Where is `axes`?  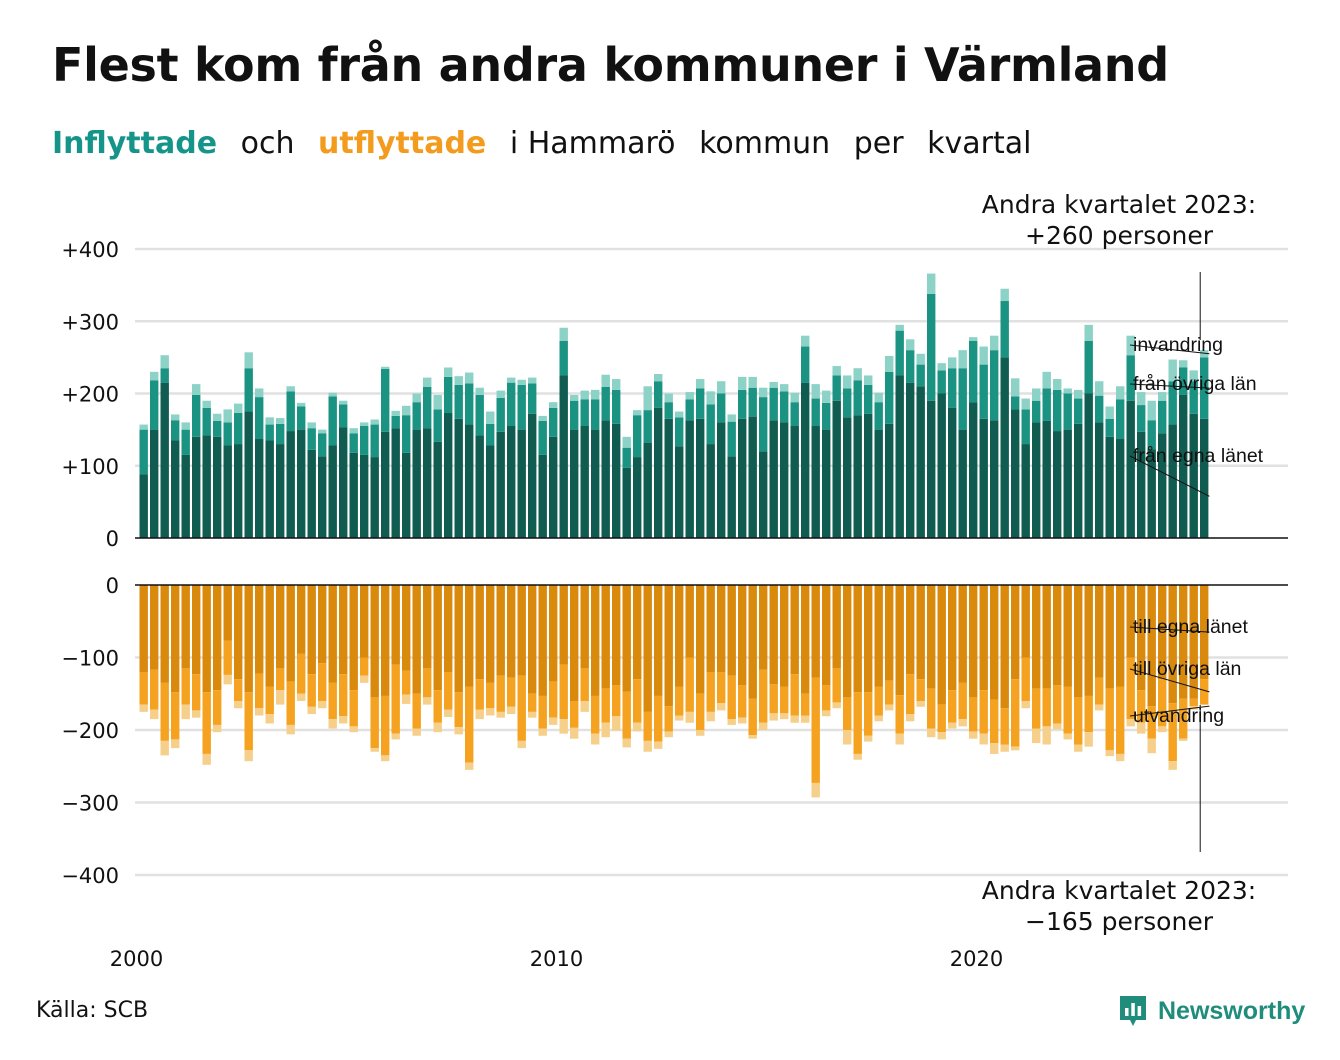 axes is located at coordinates (711, 561).